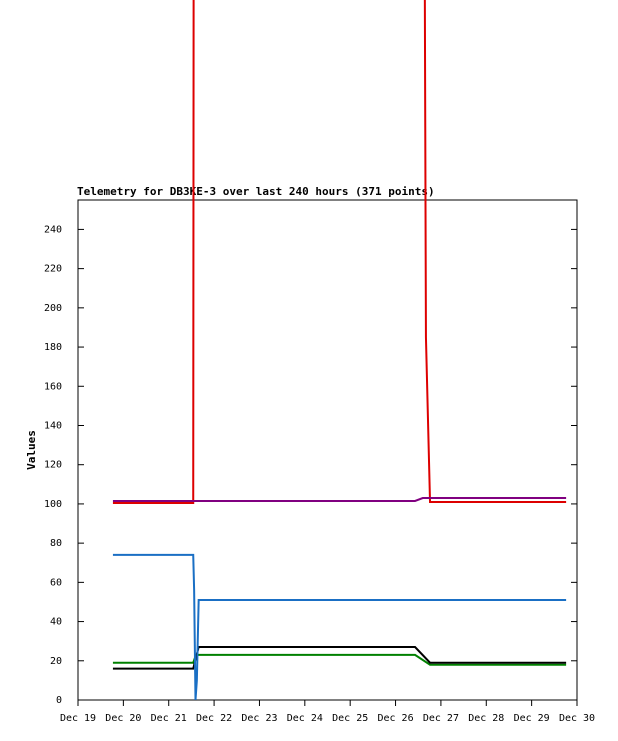 The width and height of the screenshot is (618, 741). Describe the element at coordinates (31, 450) in the screenshot. I see `y-axis-label: Values` at that location.